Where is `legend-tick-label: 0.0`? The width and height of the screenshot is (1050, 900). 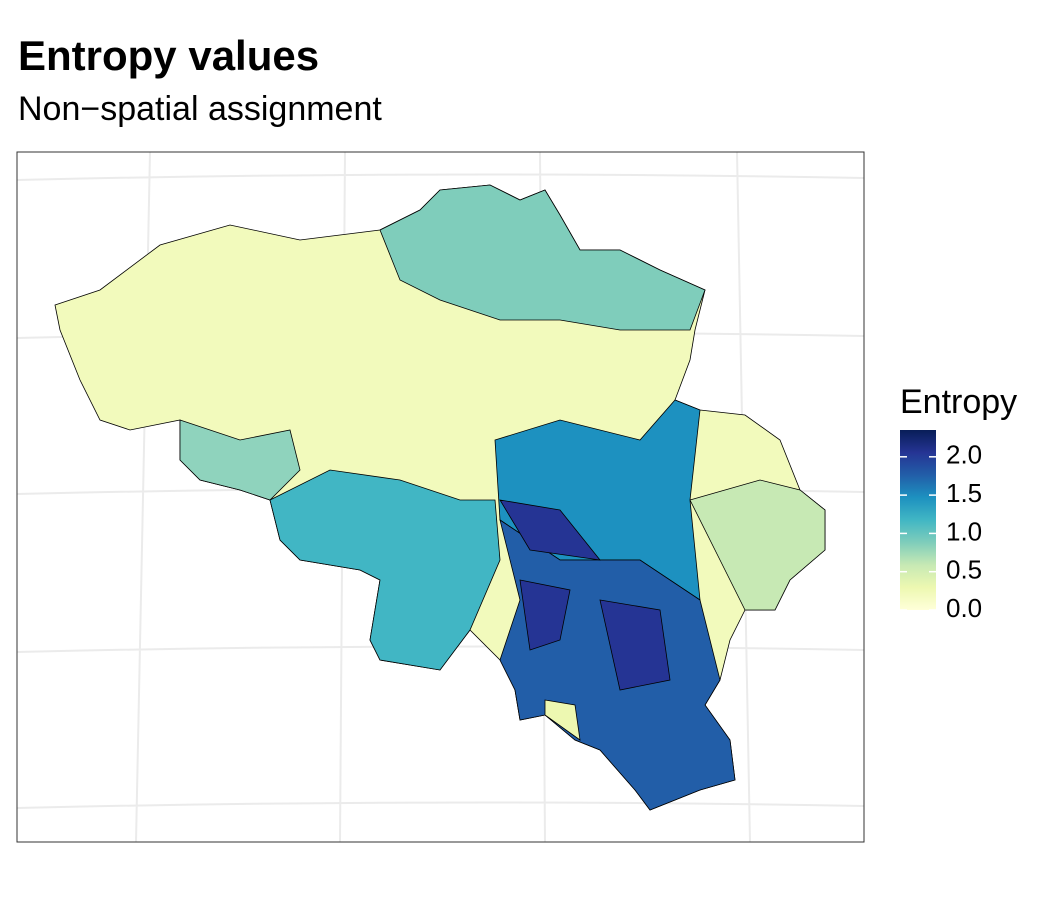
legend-tick-label: 0.0 is located at coordinates (964, 608).